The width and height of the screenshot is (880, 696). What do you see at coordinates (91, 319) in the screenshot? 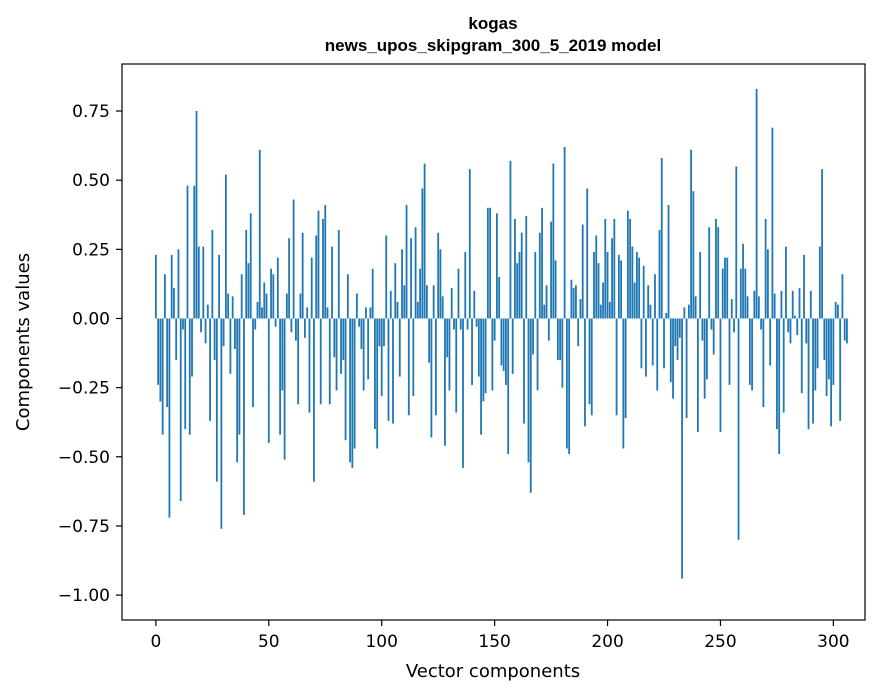
I see `y-tick-label: 0.00` at bounding box center [91, 319].